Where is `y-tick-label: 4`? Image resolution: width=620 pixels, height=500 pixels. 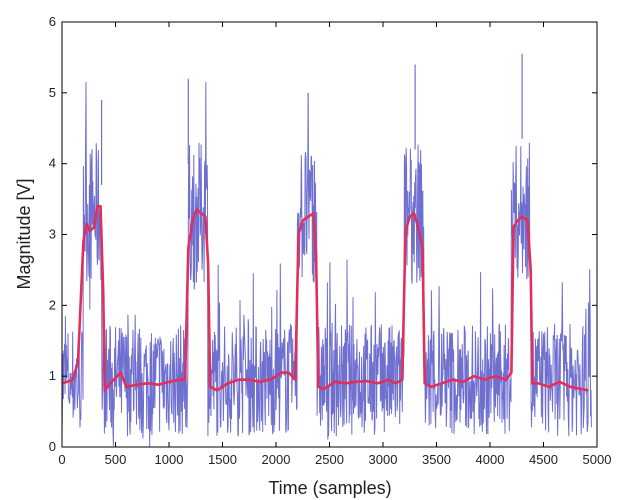 y-tick-label: 4 is located at coordinates (52, 163).